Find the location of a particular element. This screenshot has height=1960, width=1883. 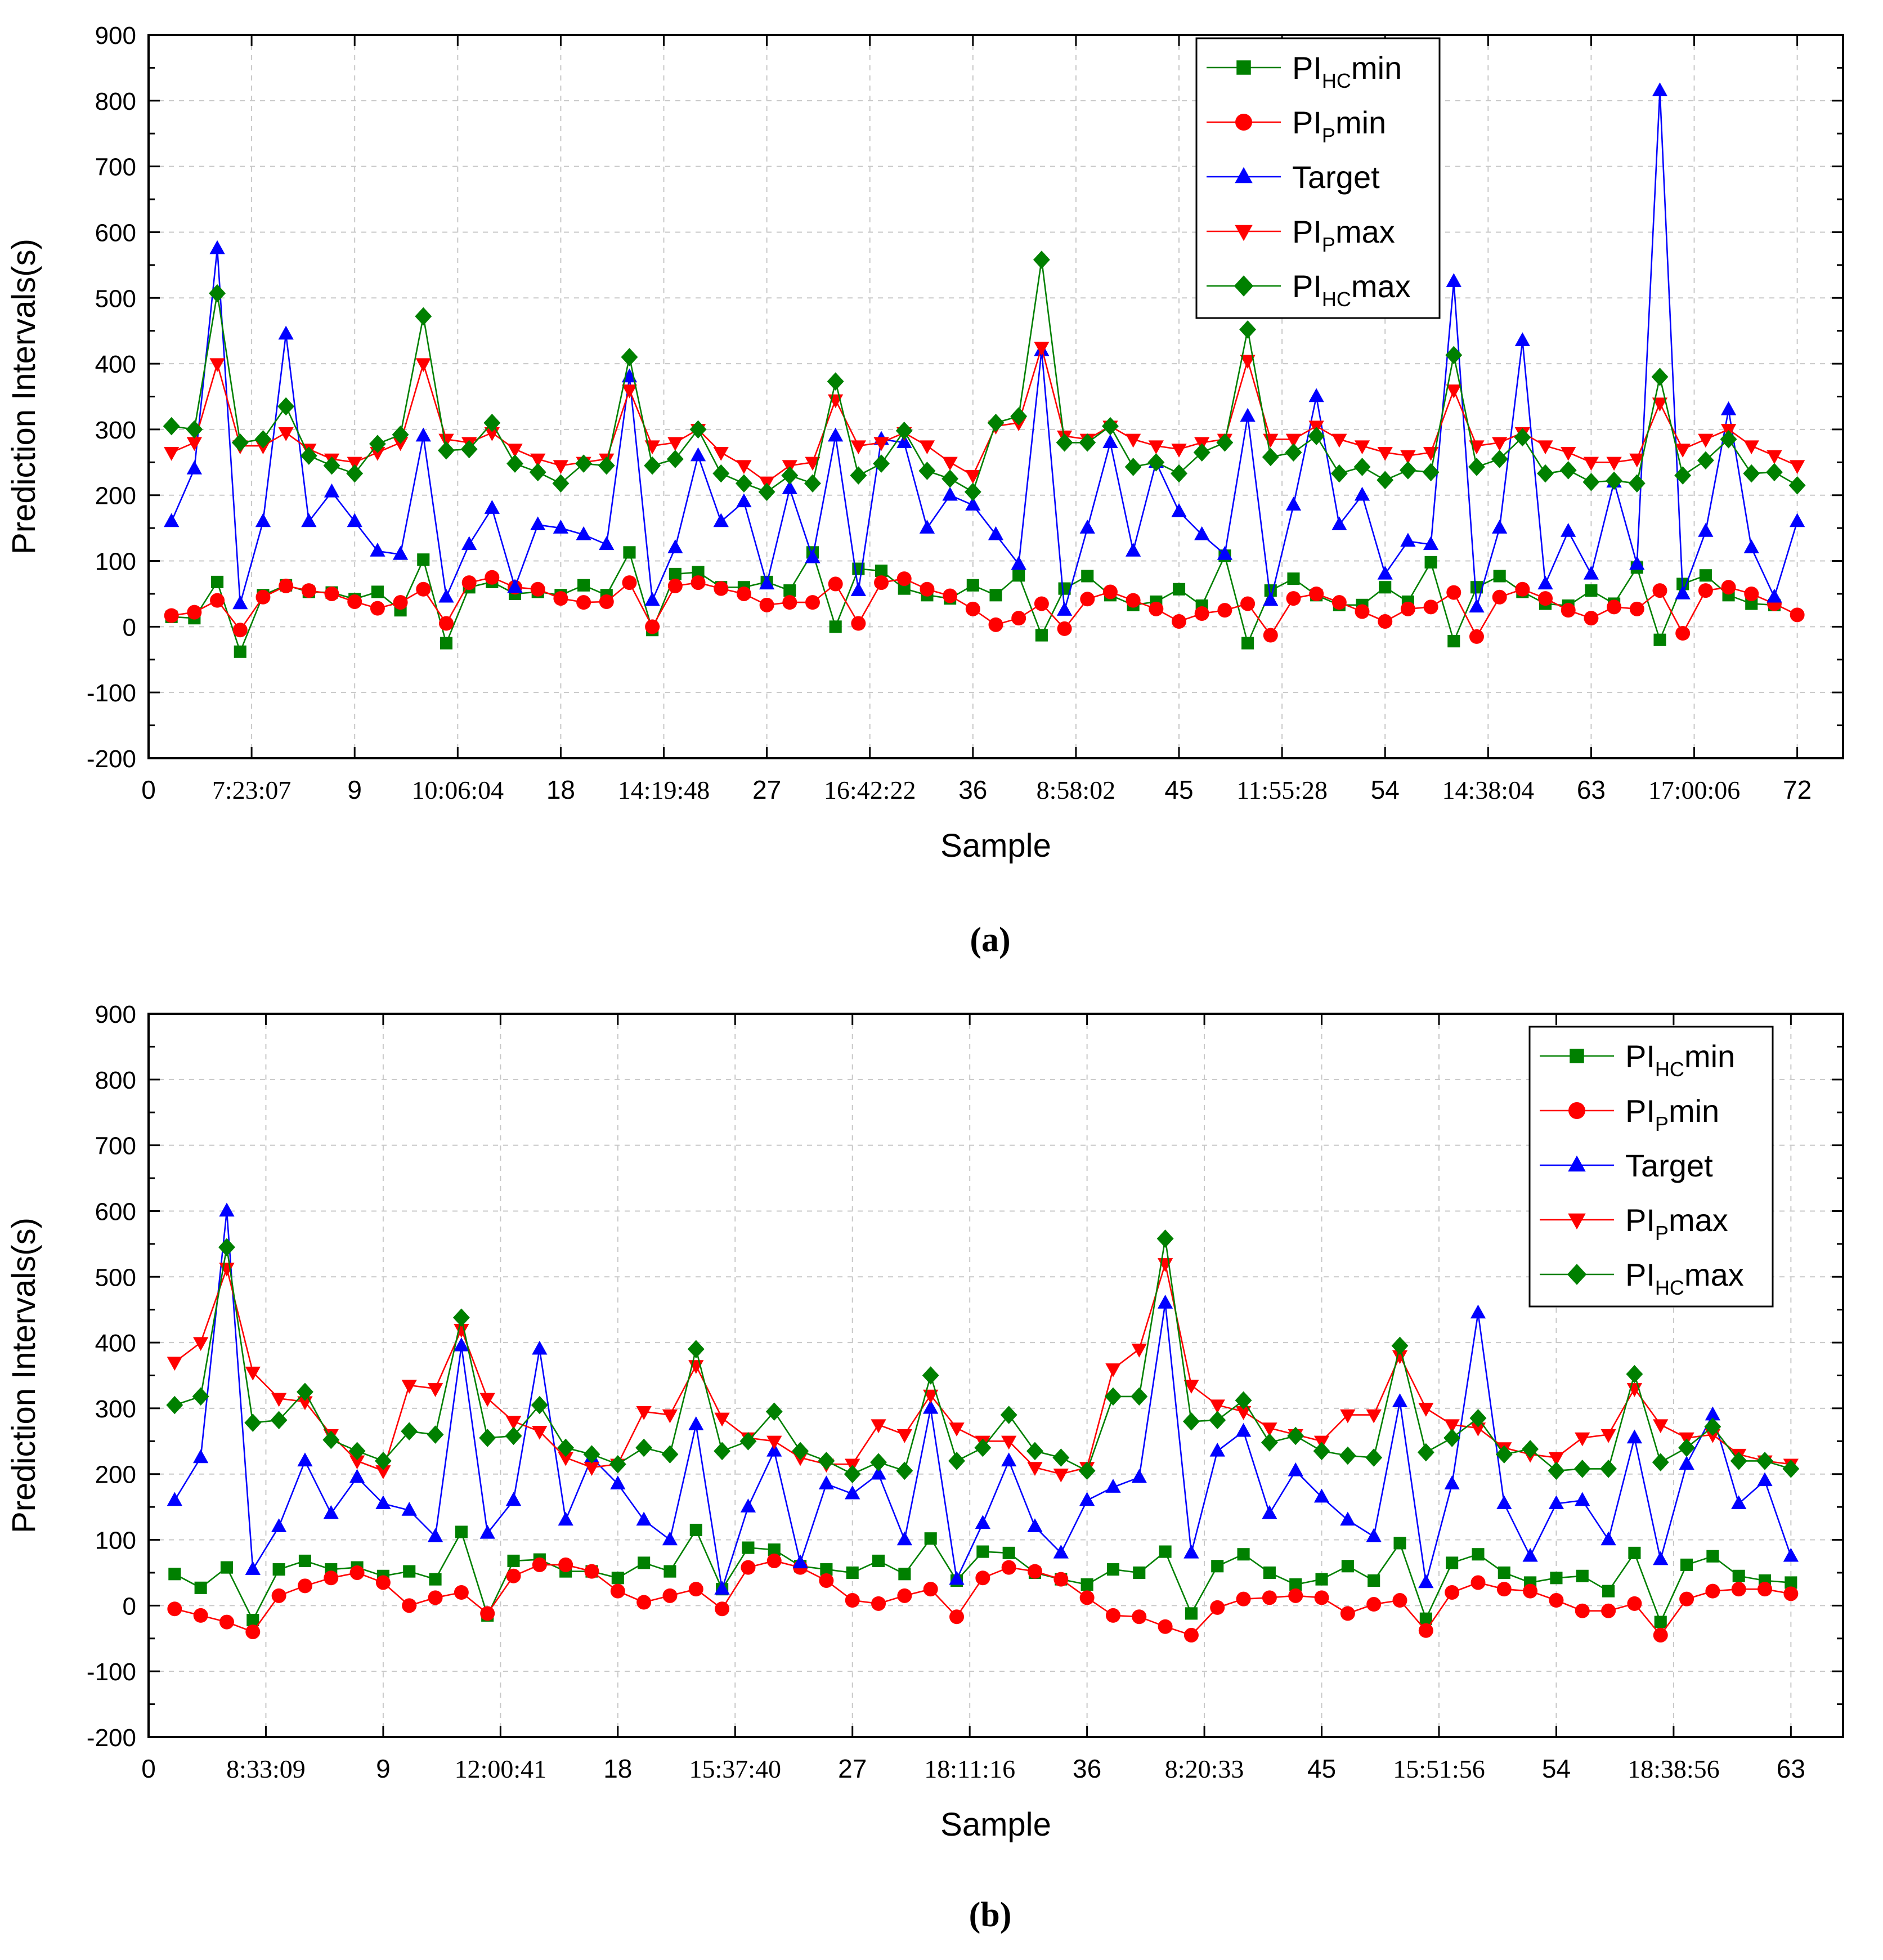

y-axis-title: Prediction Intervals(s) is located at coordinates (24, 1376).